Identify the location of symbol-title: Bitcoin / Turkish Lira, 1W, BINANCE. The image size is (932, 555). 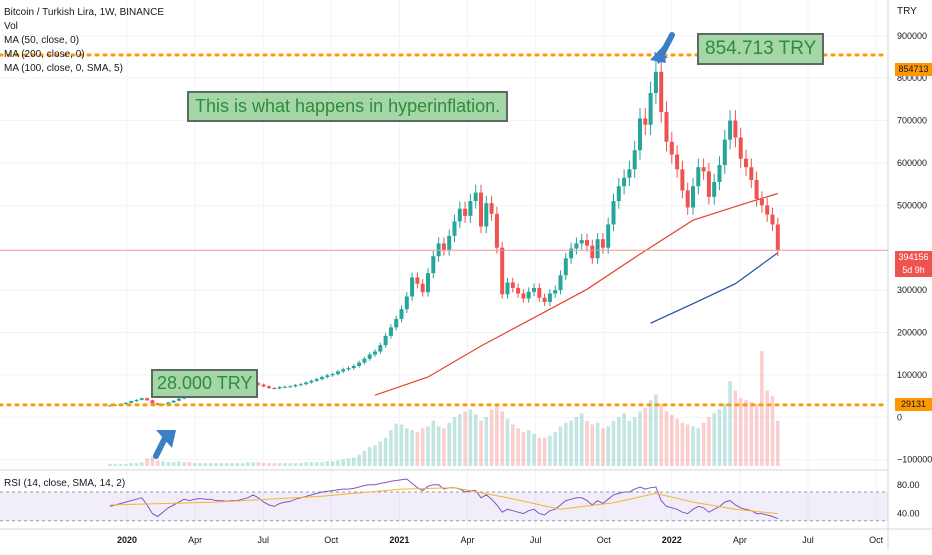
(84, 12).